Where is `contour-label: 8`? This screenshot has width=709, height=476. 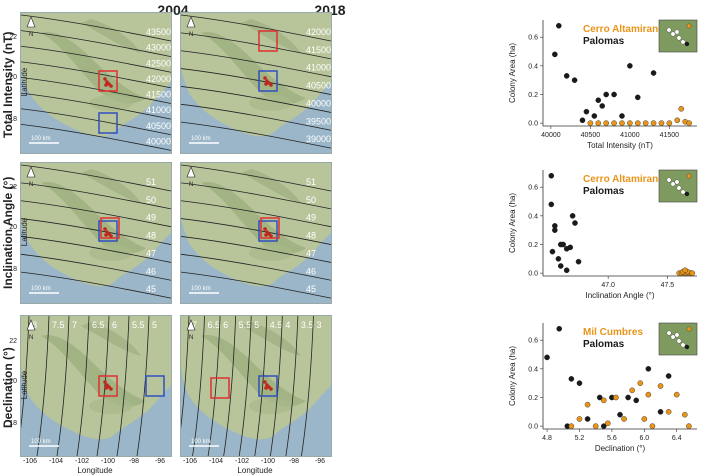
contour-label: 8 is located at coordinates (34, 325).